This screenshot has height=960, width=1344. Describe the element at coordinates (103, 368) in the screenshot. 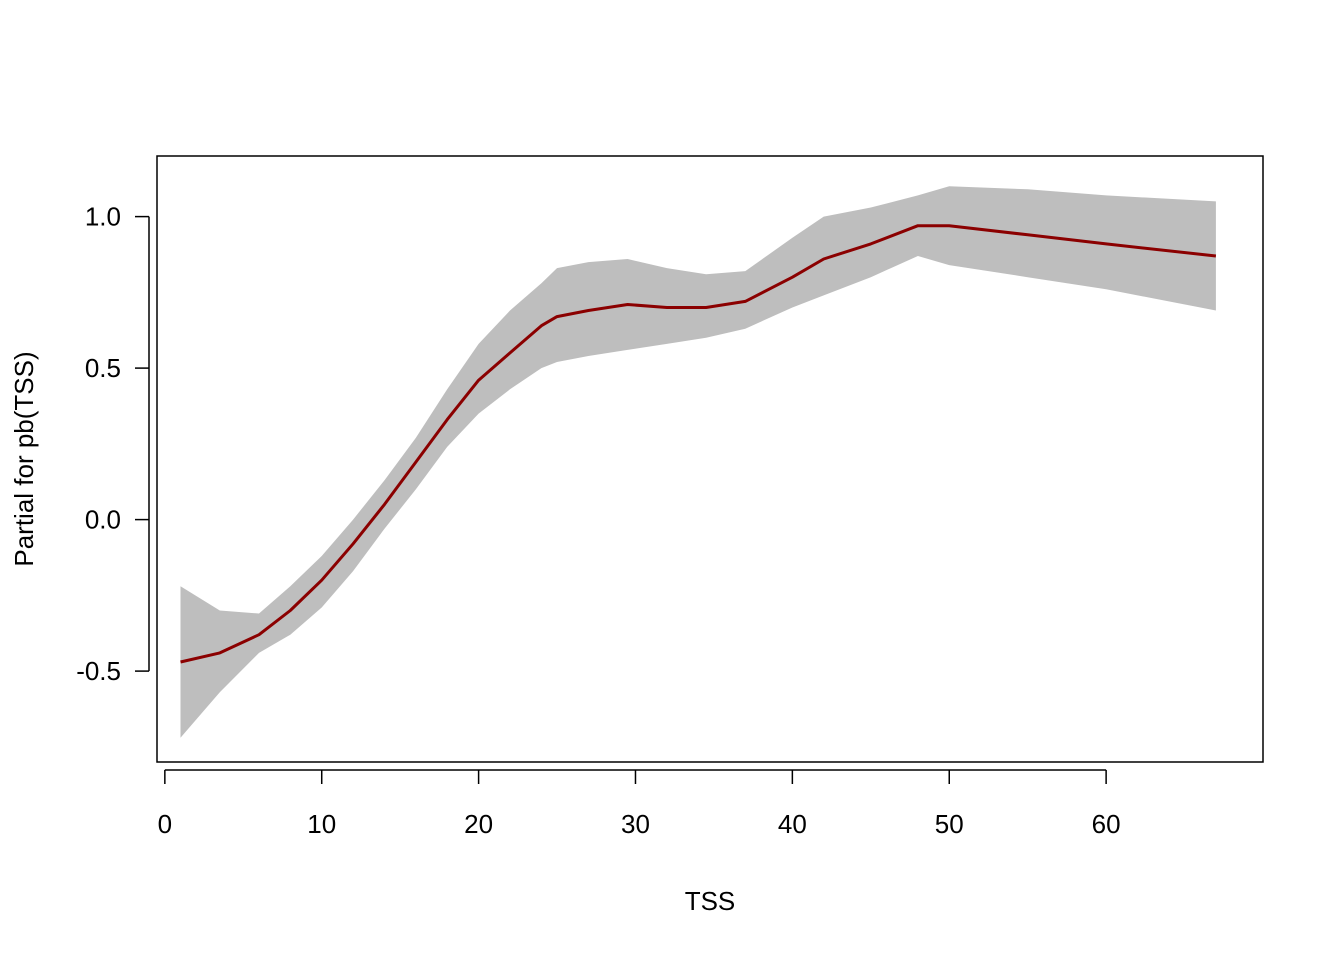

I see `y-tick-label: 0.5` at that location.